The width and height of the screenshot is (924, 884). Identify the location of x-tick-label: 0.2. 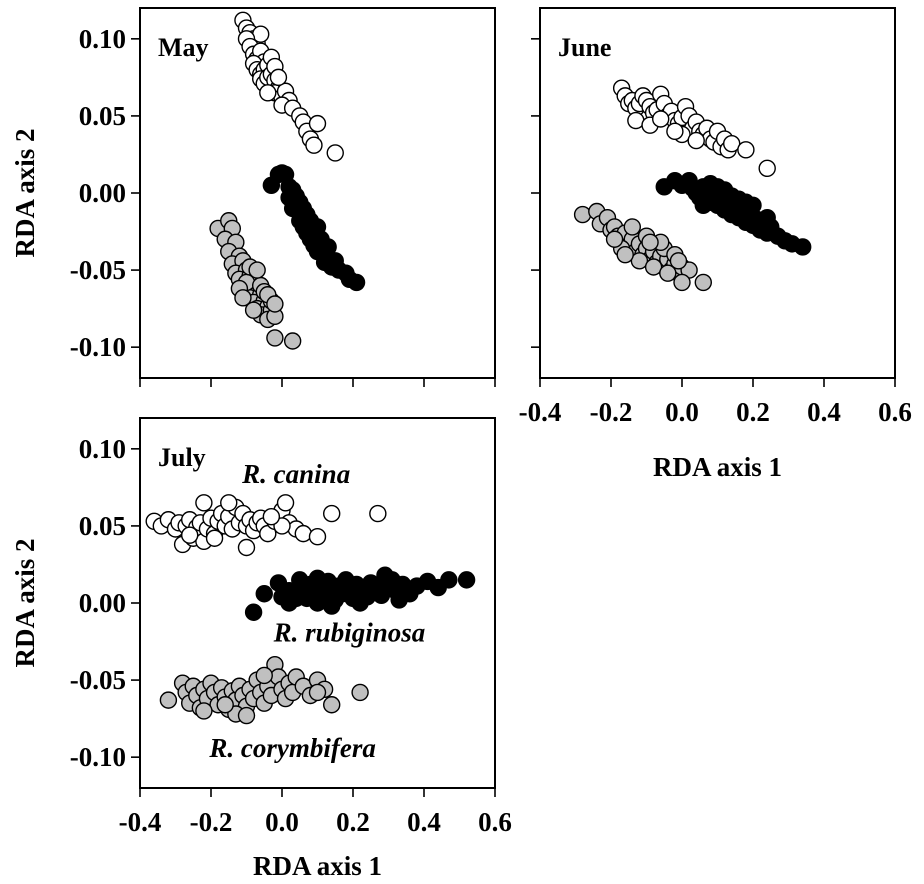
(353, 822).